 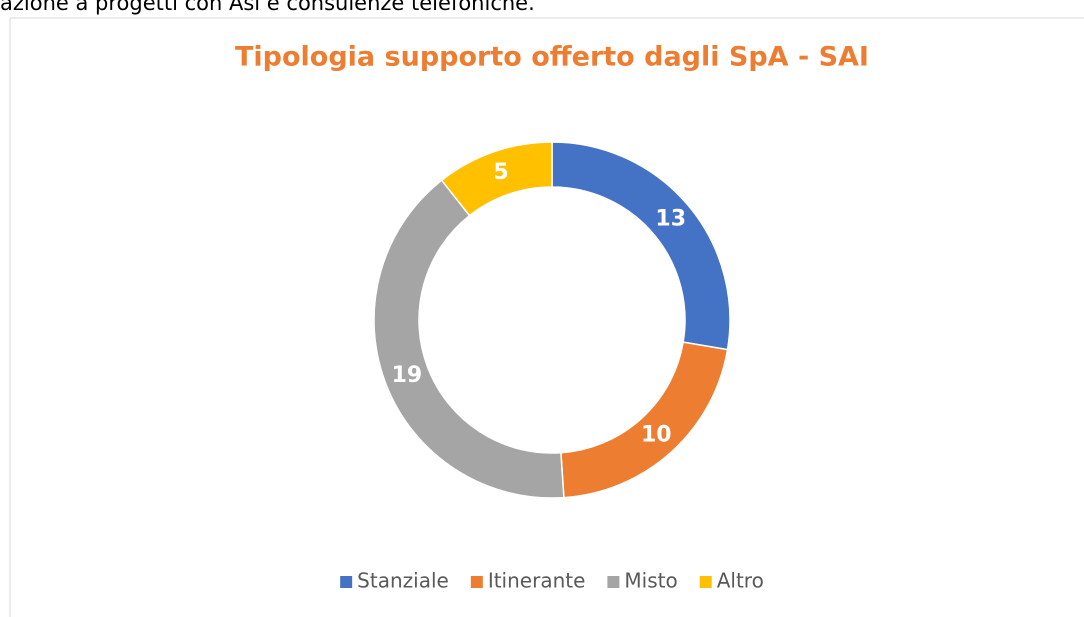 I want to click on data-label: 5, so click(x=500, y=172).